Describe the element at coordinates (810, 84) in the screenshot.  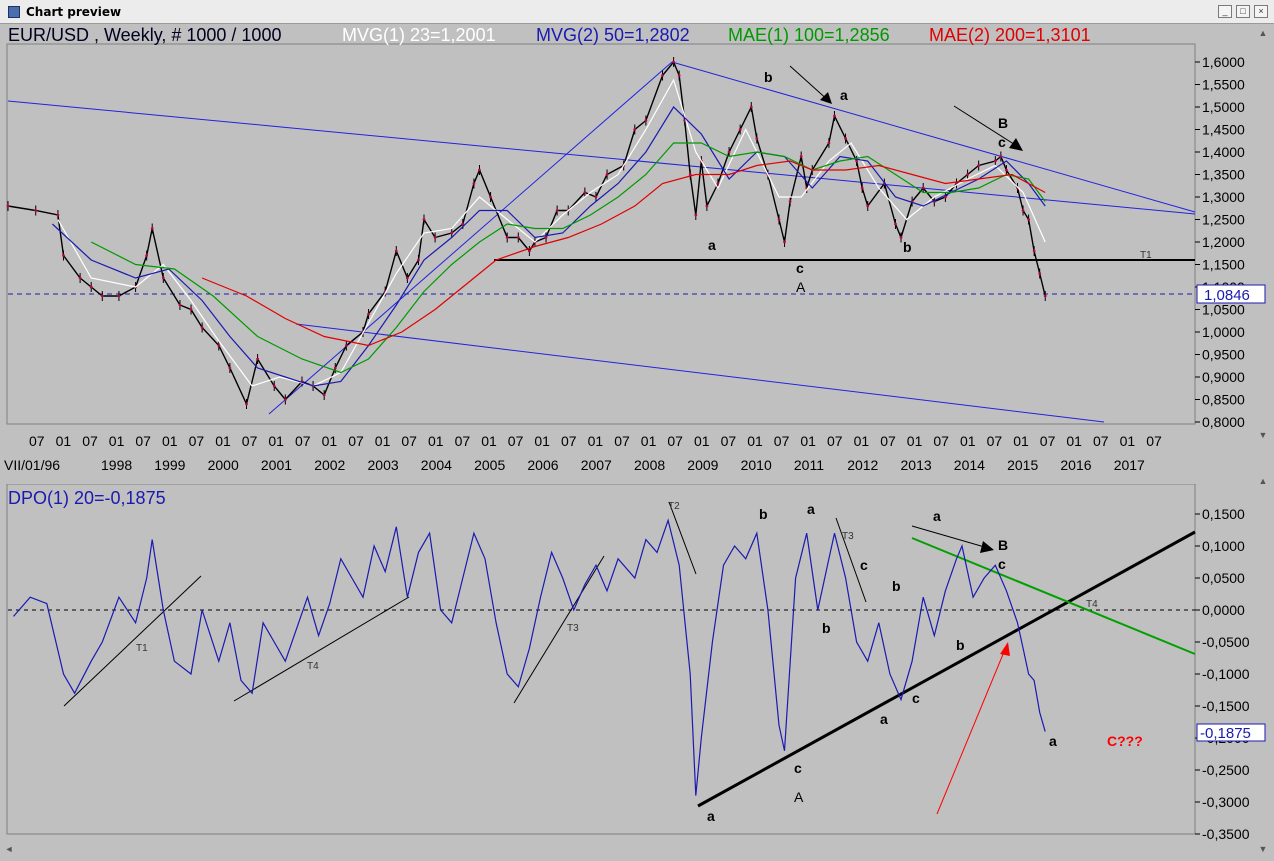
I see `arrow-line-a` at that location.